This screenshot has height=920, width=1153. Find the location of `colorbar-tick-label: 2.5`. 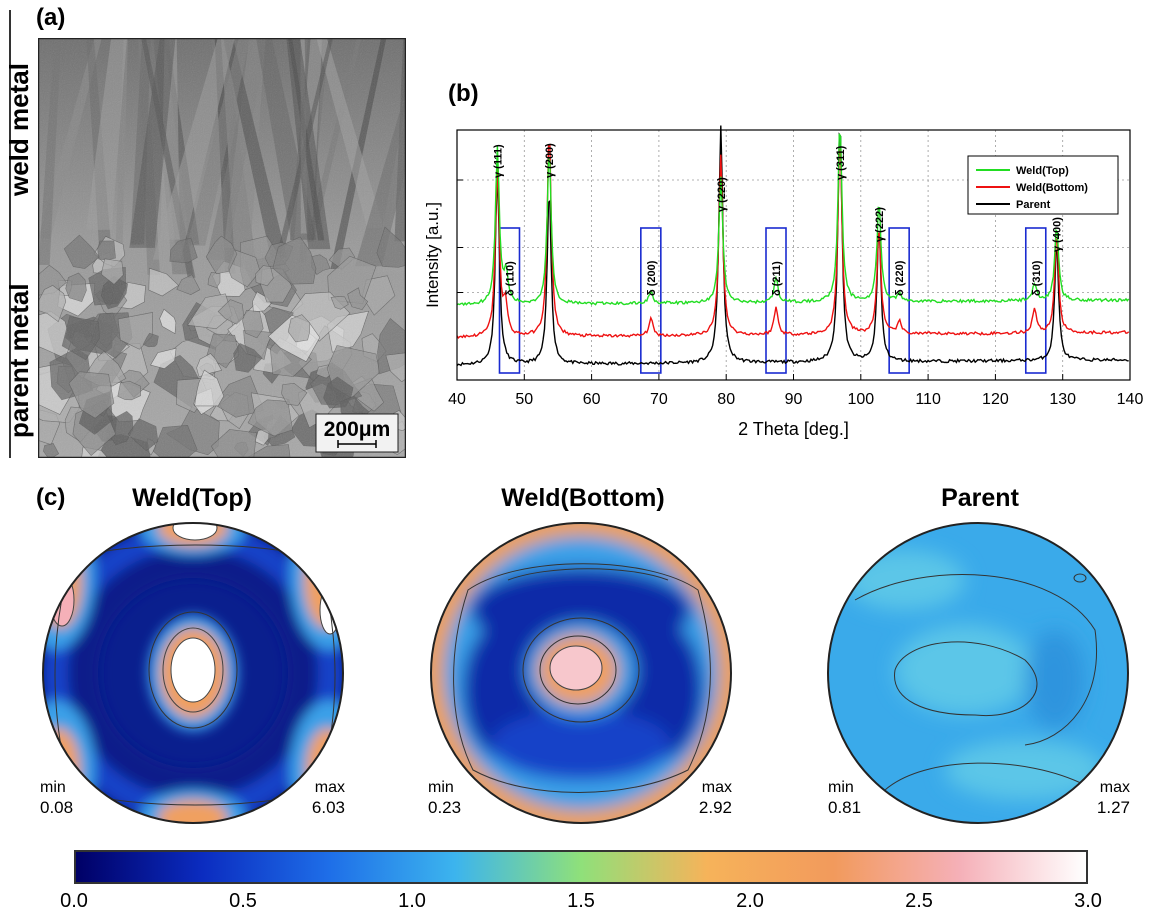

colorbar-tick-label: 2.5 is located at coordinates (919, 901).